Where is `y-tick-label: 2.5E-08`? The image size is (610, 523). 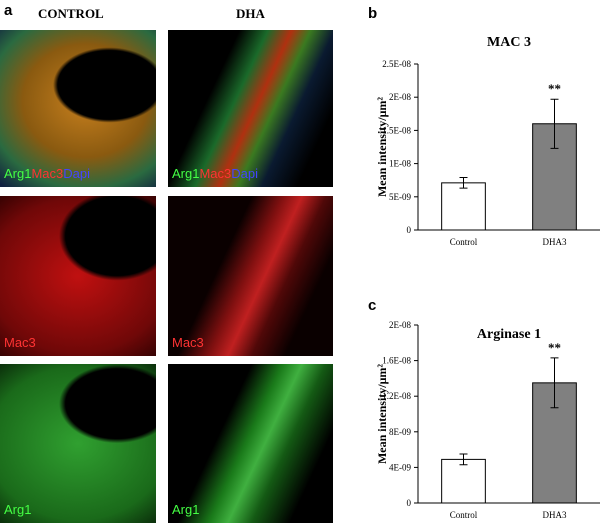
y-tick-label: 2.5E-08 is located at coordinates (396, 64).